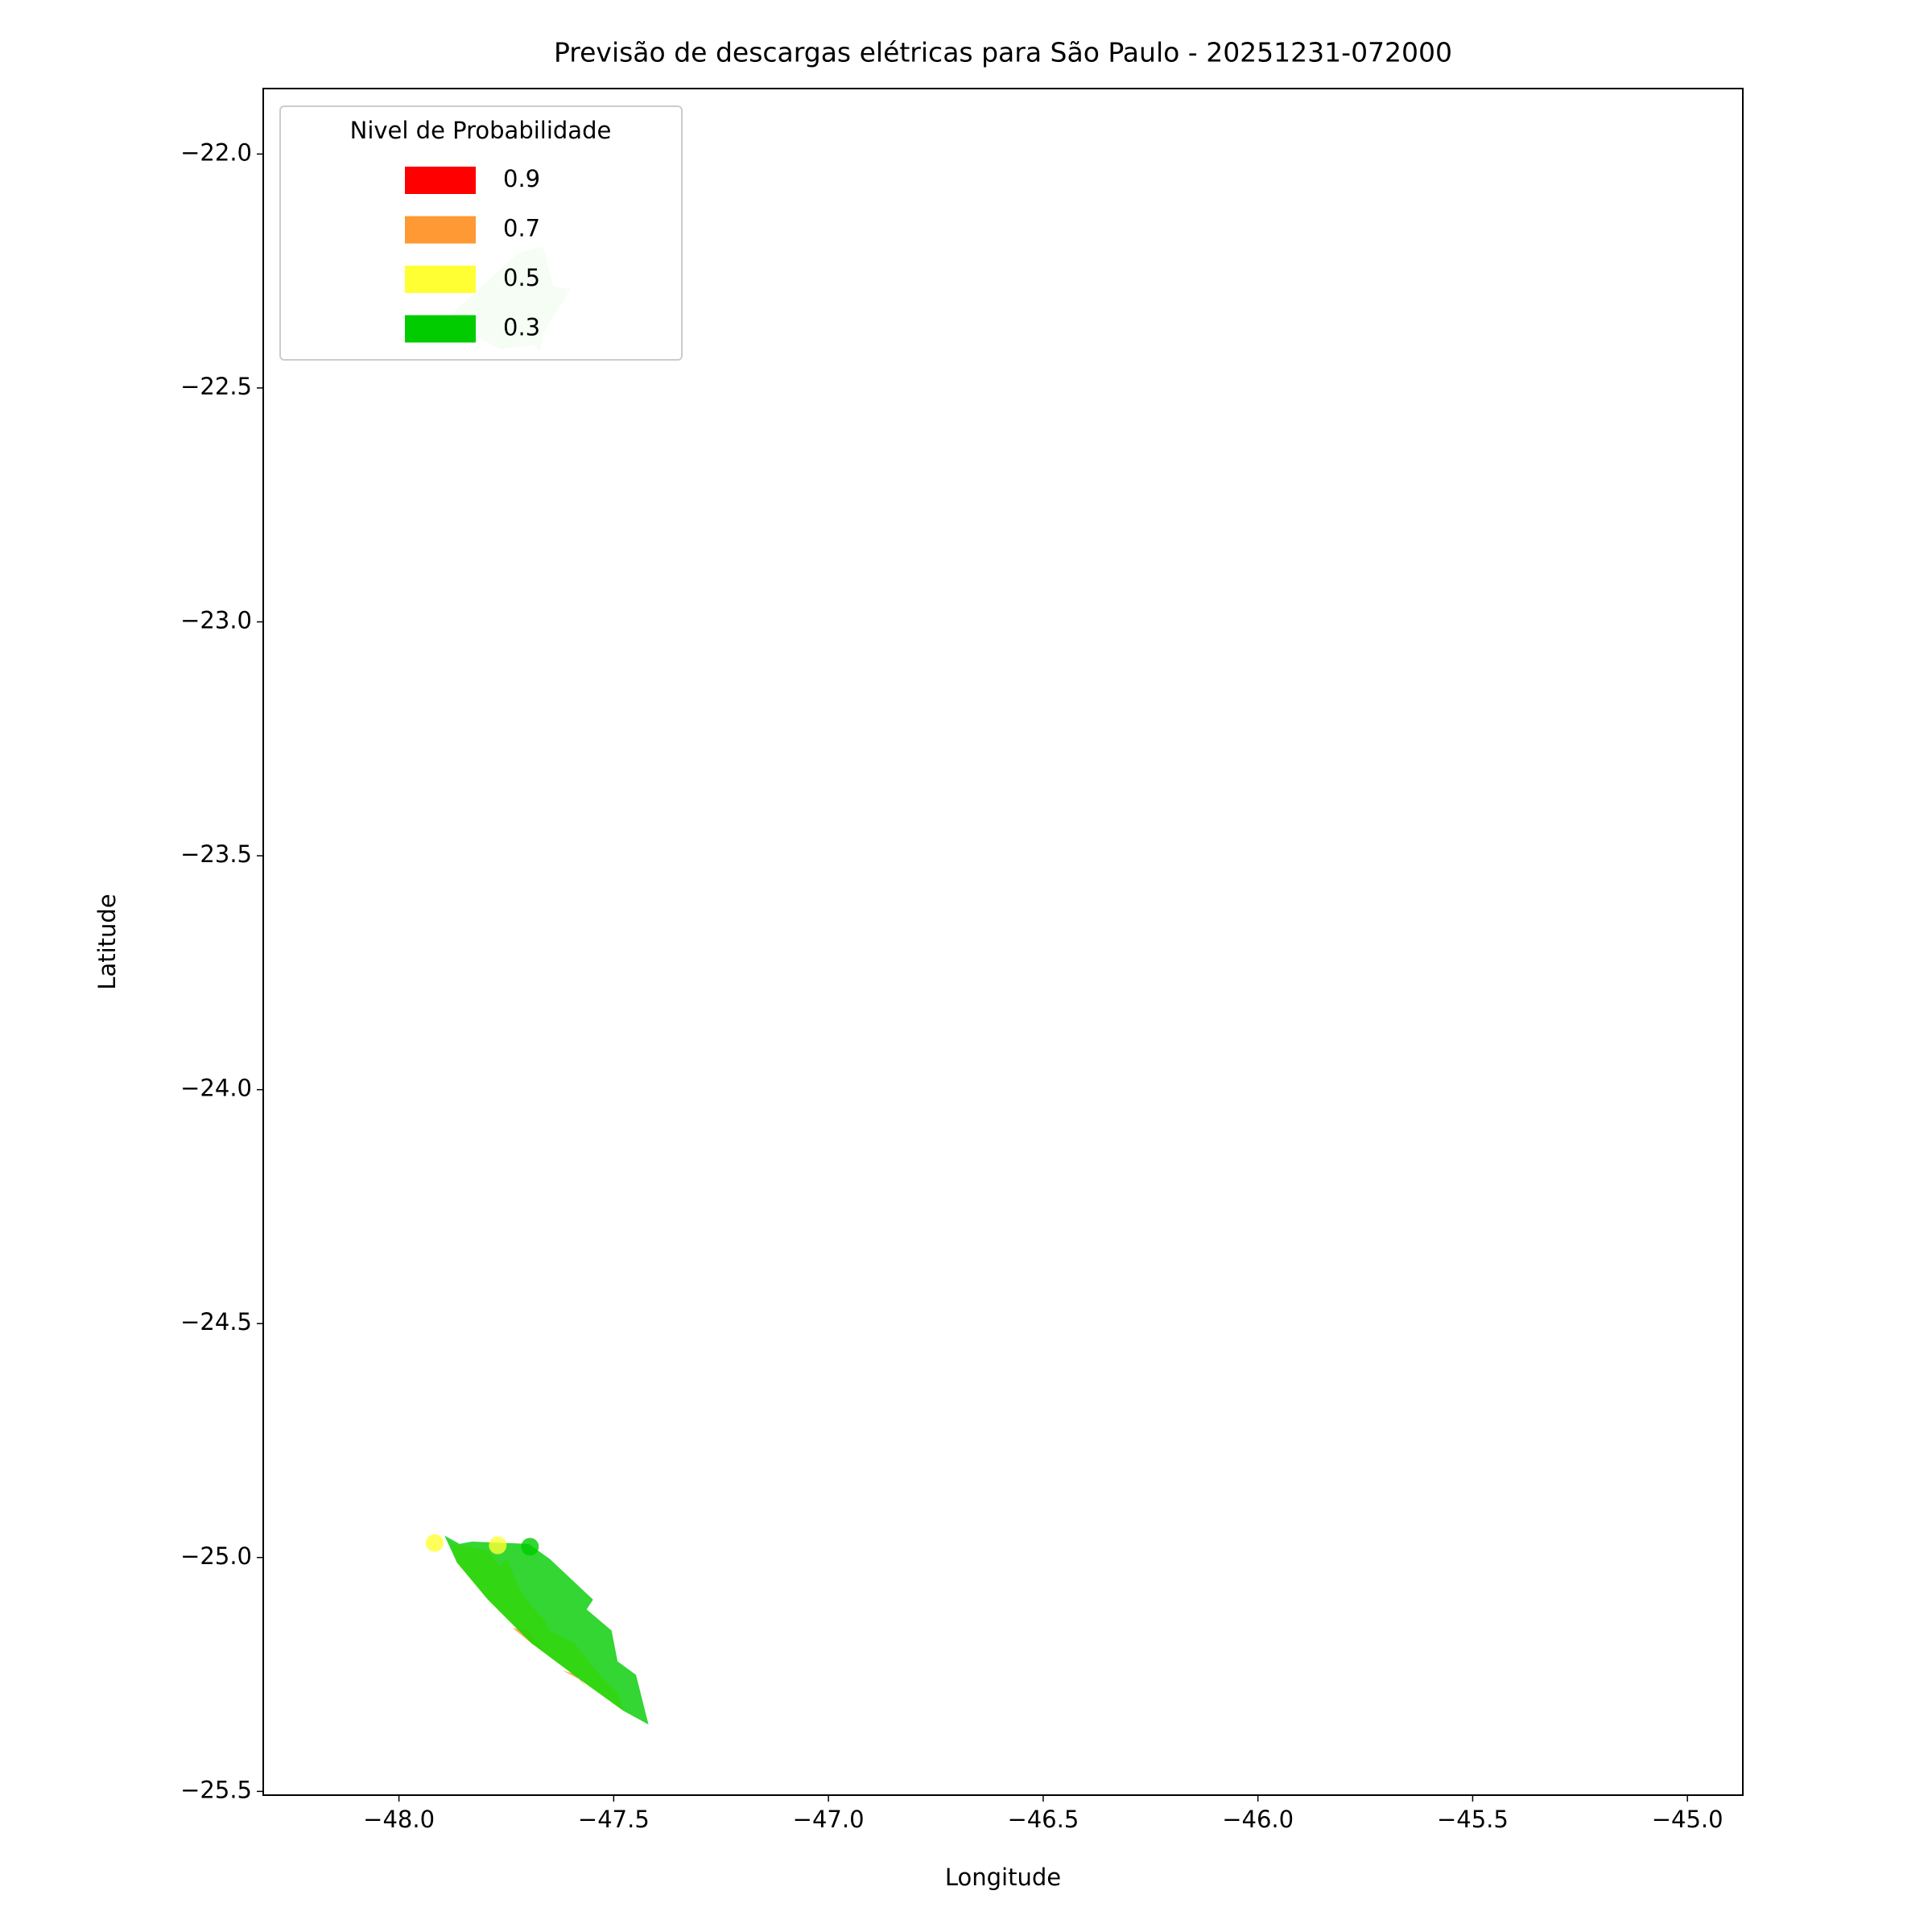 Image resolution: width=1932 pixels, height=1932 pixels. Describe the element at coordinates (614, 1819) in the screenshot. I see `x-tick-label: −47.5` at that location.